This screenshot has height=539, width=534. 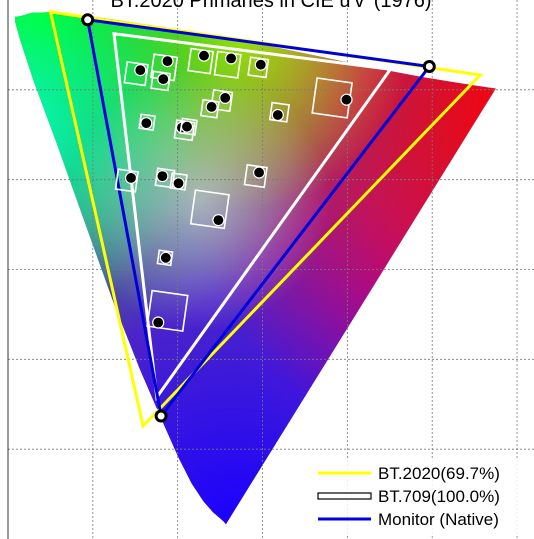 What do you see at coordinates (270, 6) in the screenshot?
I see `chart-title: BT.2020 Primaries in CIE u'v' (1976)` at bounding box center [270, 6].